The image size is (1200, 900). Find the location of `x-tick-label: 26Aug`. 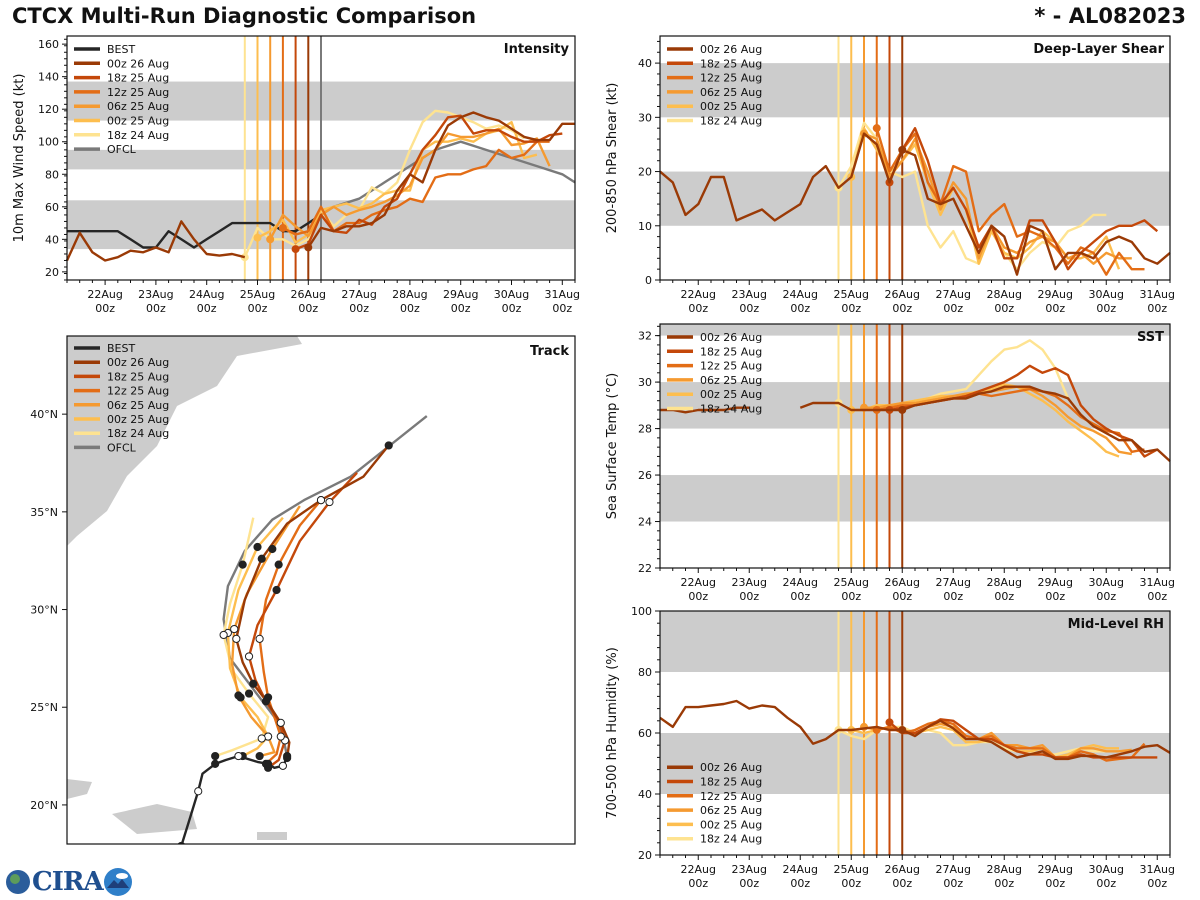

x-tick-label: 26Aug is located at coordinates (902, 869).